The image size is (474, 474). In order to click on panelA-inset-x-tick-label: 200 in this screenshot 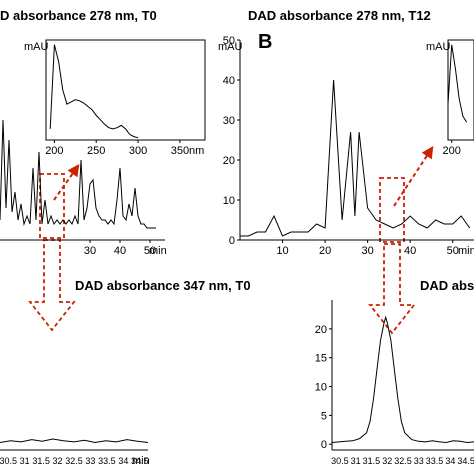, I will do `click(54, 151)`.